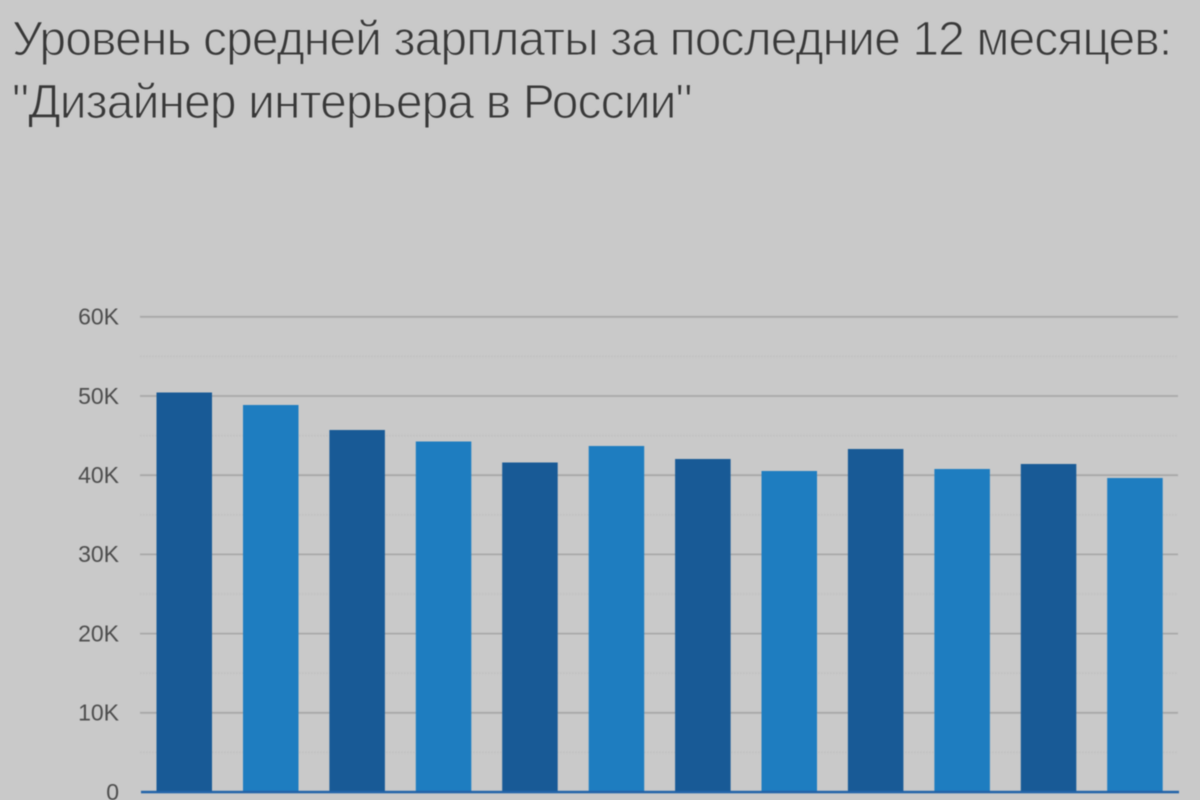  What do you see at coordinates (99, 475) in the screenshot?
I see `svg-text: 40K` at bounding box center [99, 475].